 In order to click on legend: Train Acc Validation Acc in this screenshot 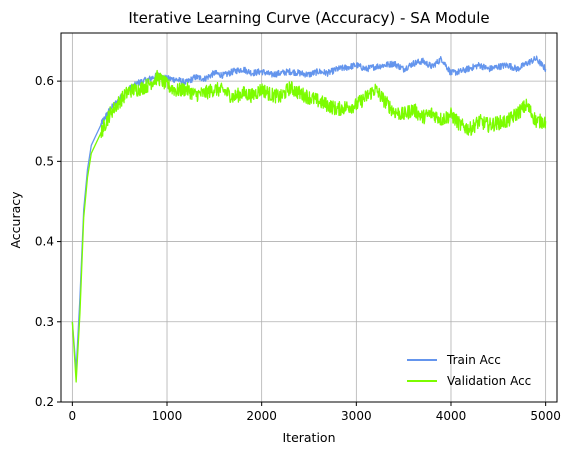, I will do `click(469, 370)`.